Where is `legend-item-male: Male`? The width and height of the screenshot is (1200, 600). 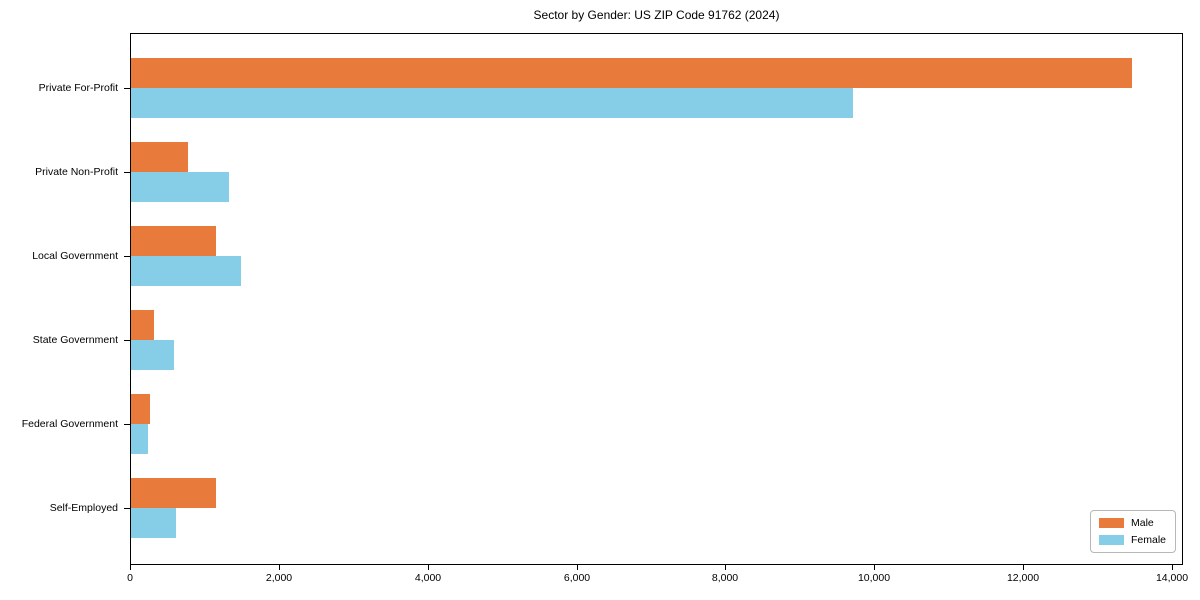 legend-item-male: Male is located at coordinates (1132, 523).